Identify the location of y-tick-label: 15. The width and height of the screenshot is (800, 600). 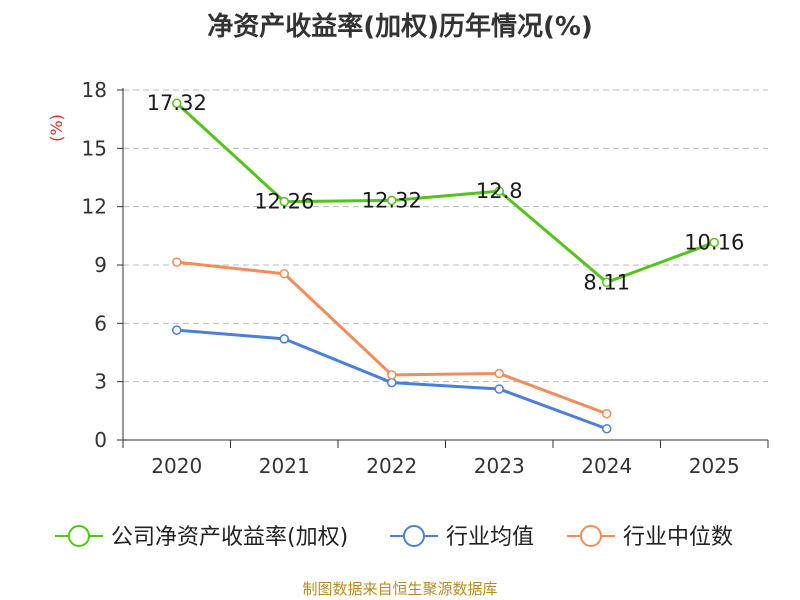
(94, 148).